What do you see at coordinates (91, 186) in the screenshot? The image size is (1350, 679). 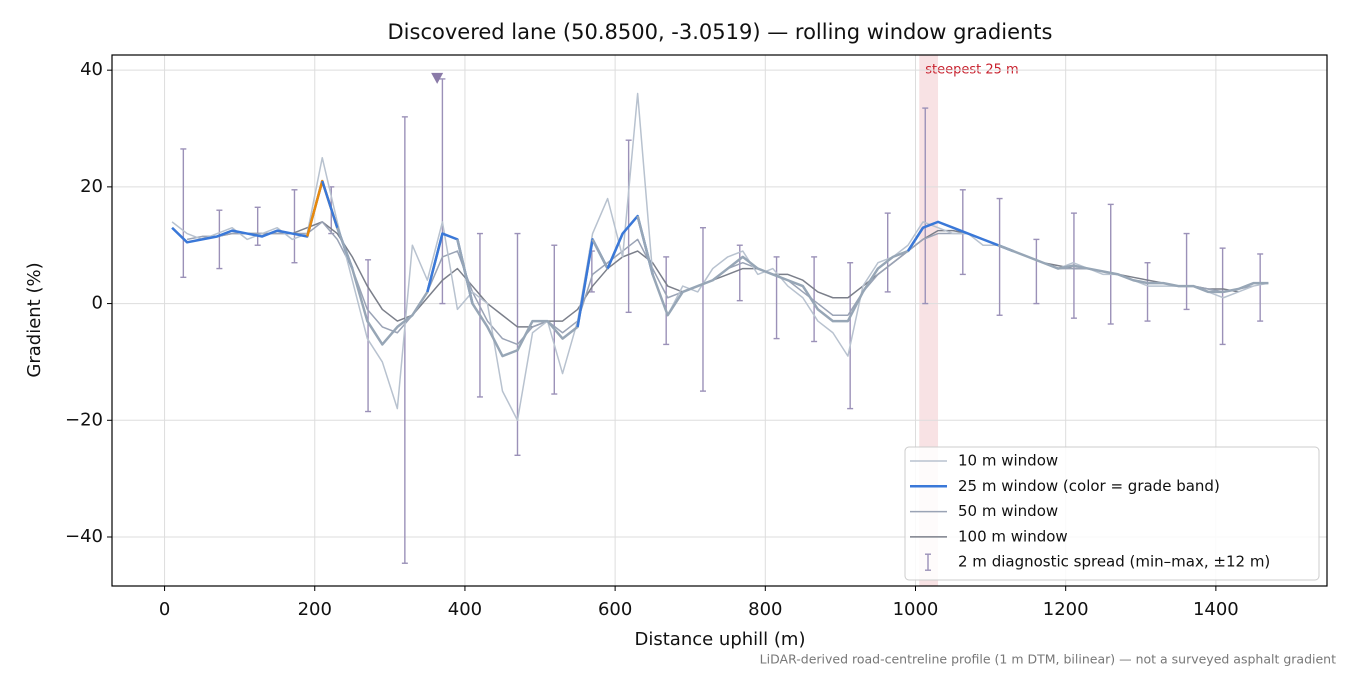 I see `y-tick-label: 20` at bounding box center [91, 186].